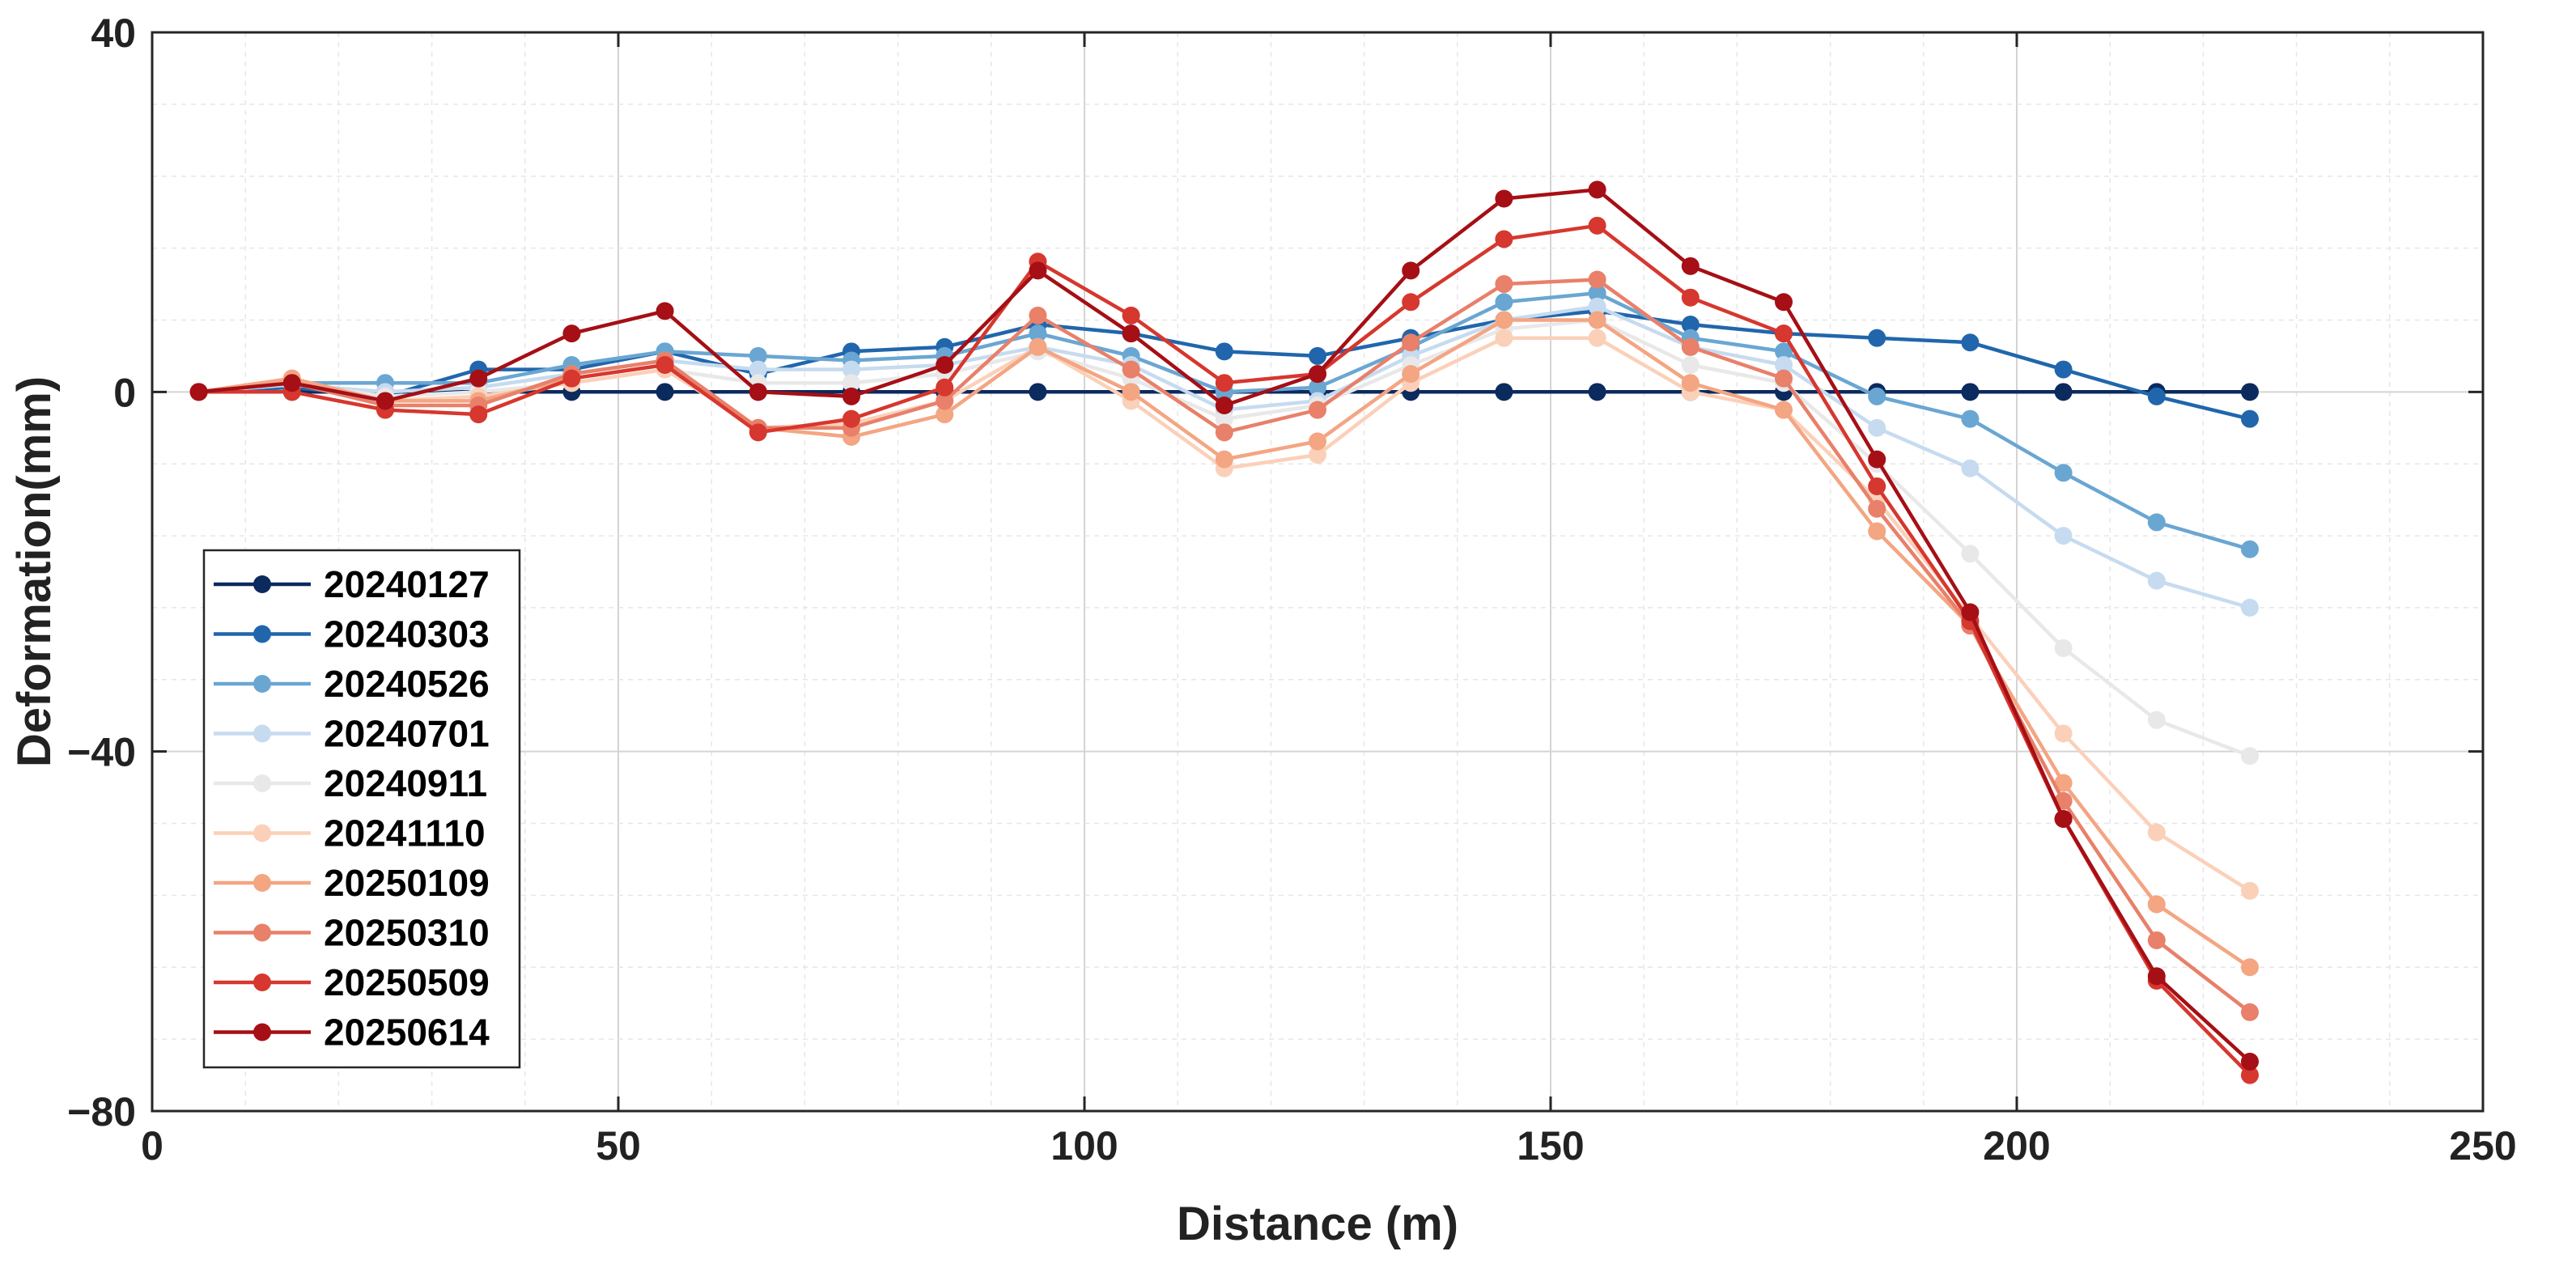 The width and height of the screenshot is (2576, 1281). I want to click on legend-label: 20241110, so click(405, 833).